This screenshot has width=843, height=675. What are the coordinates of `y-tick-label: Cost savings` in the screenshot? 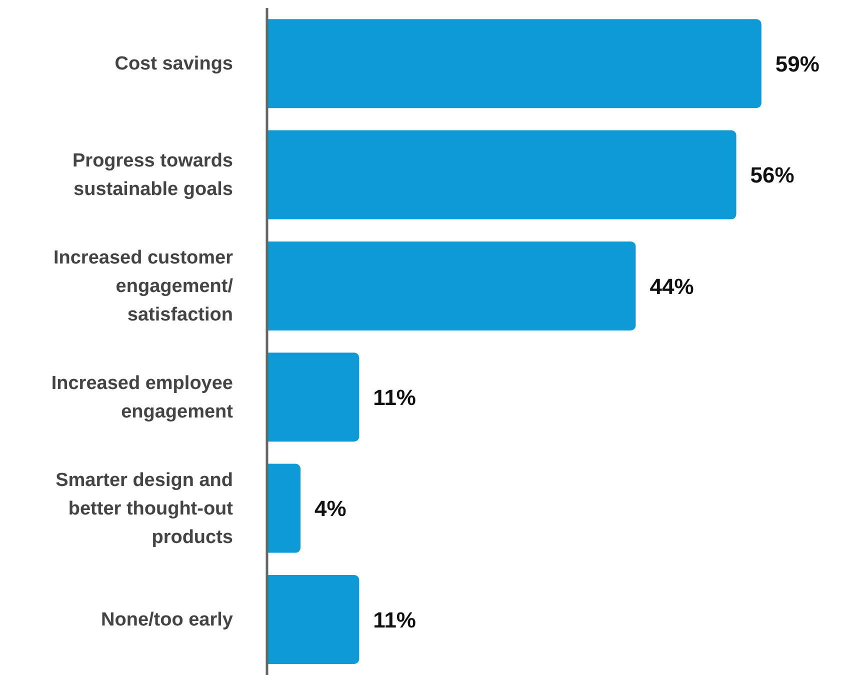 It's located at (173, 63).